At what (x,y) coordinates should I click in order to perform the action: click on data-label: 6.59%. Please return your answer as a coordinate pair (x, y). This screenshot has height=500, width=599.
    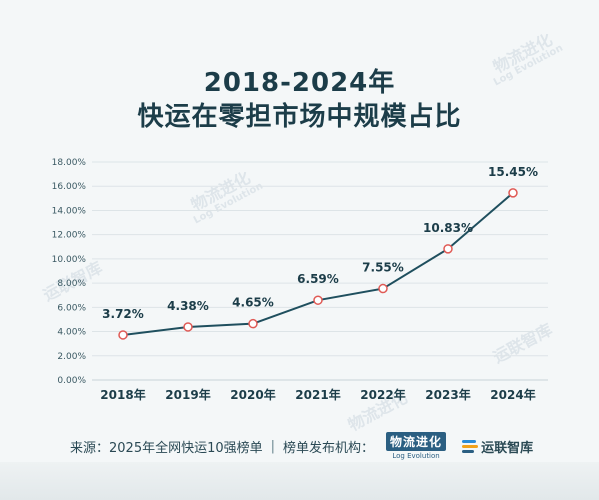
    Looking at the image, I should click on (318, 279).